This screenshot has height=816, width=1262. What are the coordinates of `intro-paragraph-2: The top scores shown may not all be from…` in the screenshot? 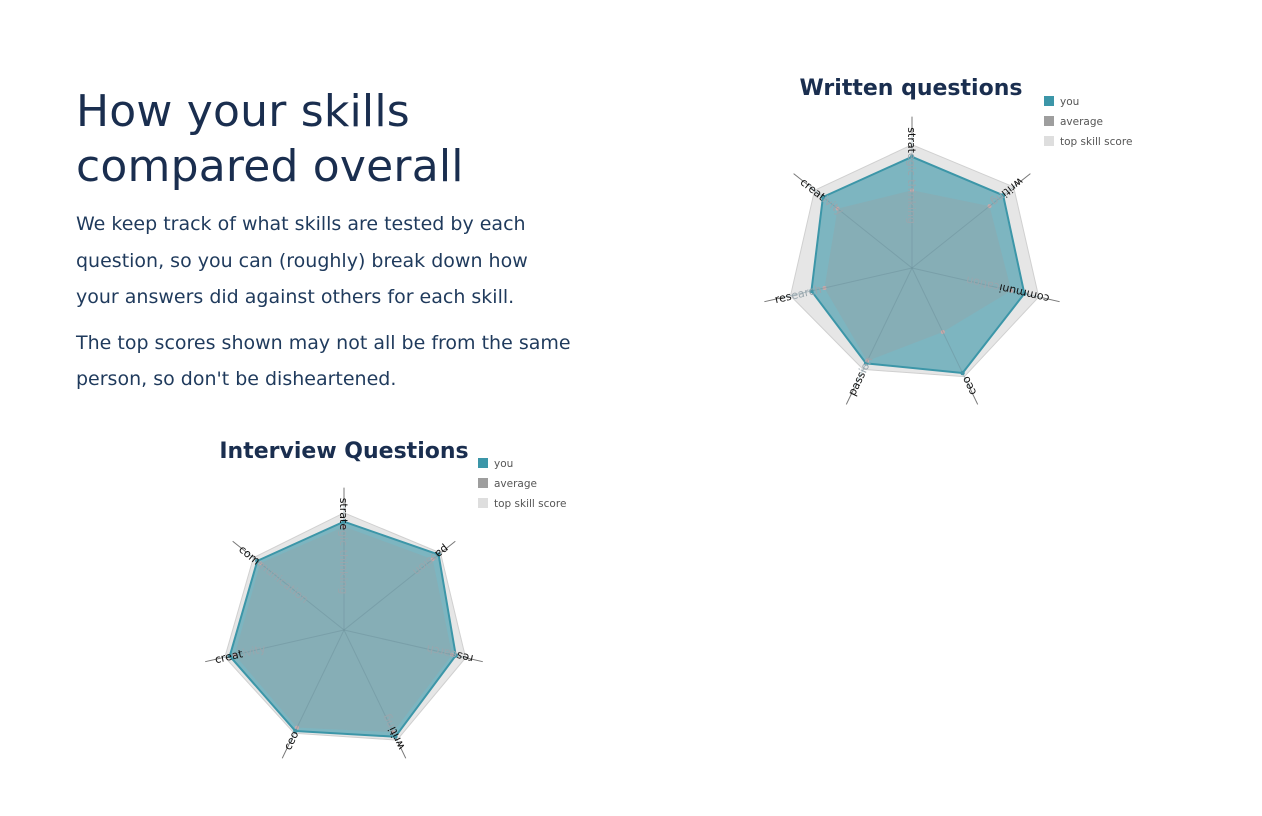 It's located at (356, 361).